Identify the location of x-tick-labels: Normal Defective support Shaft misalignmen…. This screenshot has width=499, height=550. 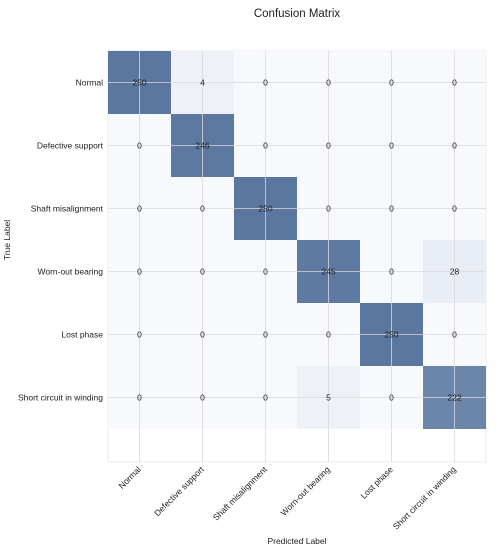
(287, 498).